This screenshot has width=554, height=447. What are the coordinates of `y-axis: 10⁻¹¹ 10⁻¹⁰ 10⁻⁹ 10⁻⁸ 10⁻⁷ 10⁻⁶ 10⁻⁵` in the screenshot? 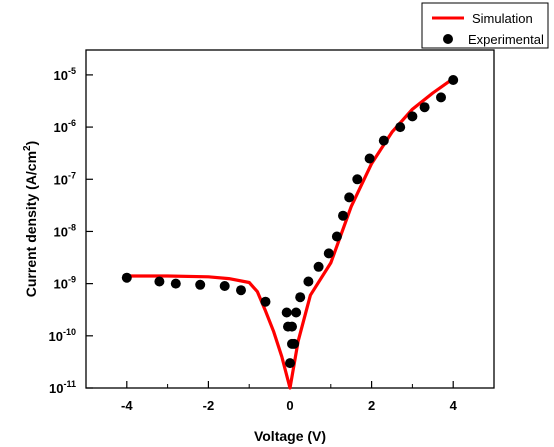 It's located at (71, 231).